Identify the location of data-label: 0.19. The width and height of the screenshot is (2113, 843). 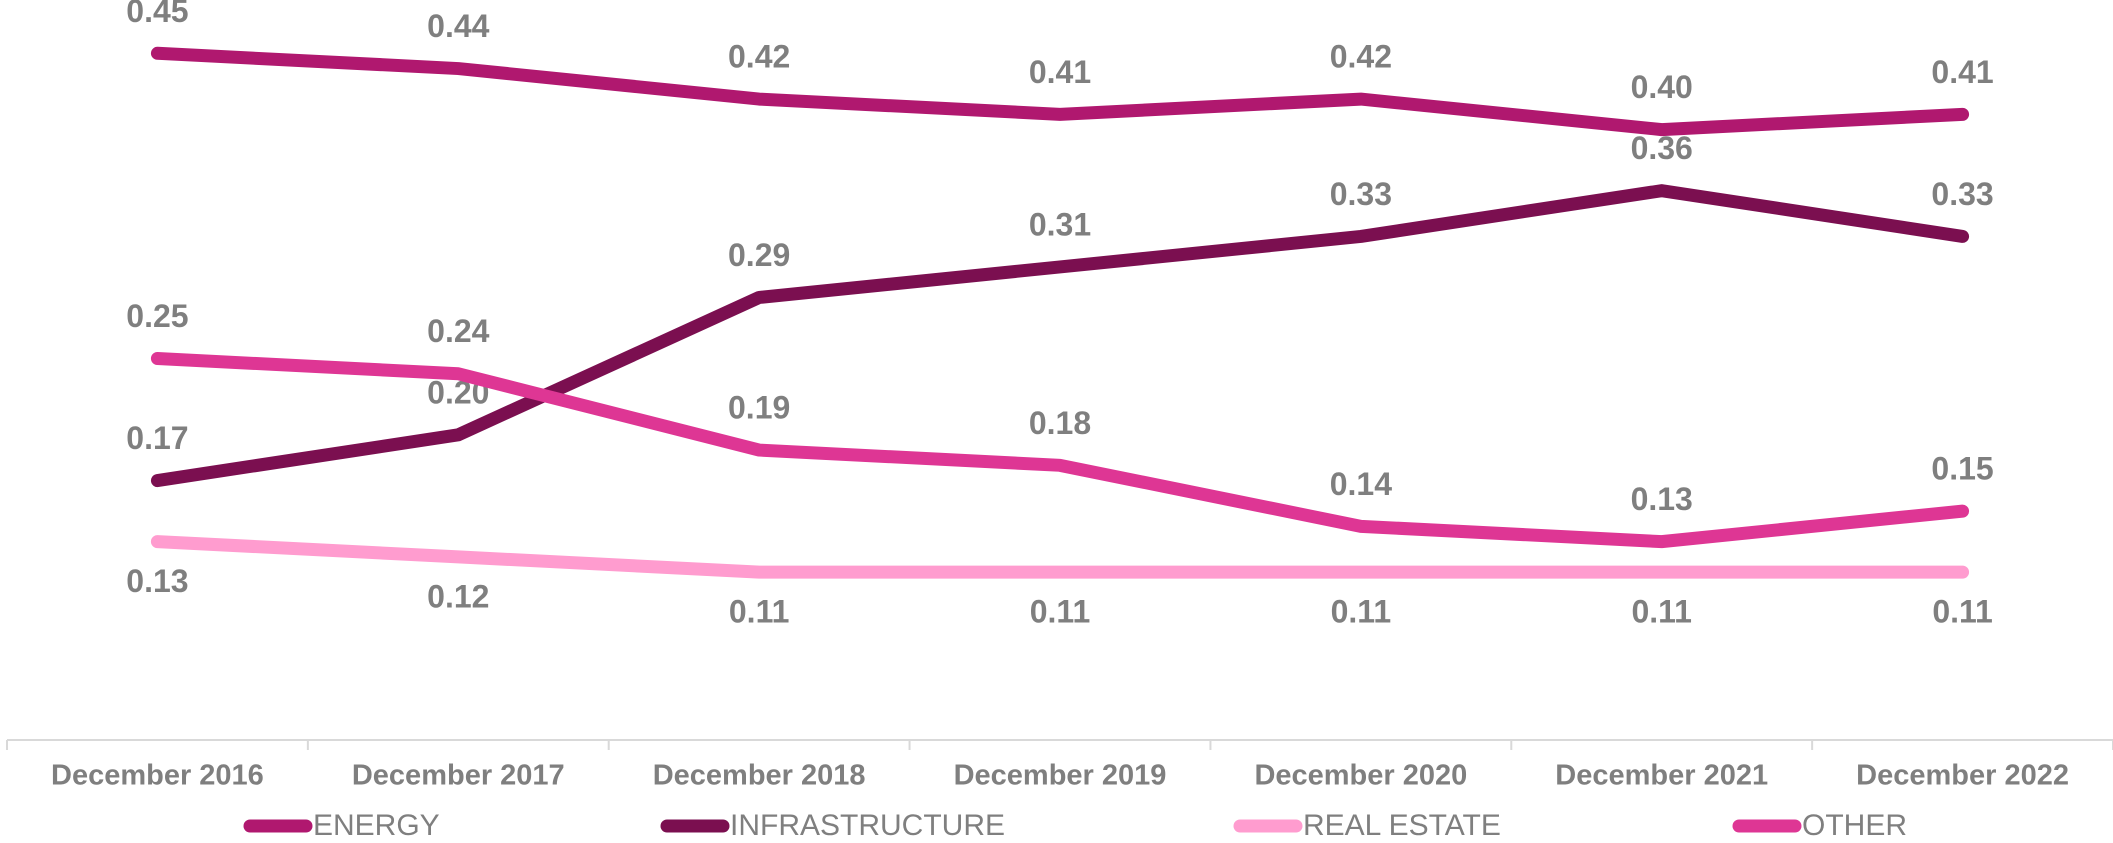
(759, 408).